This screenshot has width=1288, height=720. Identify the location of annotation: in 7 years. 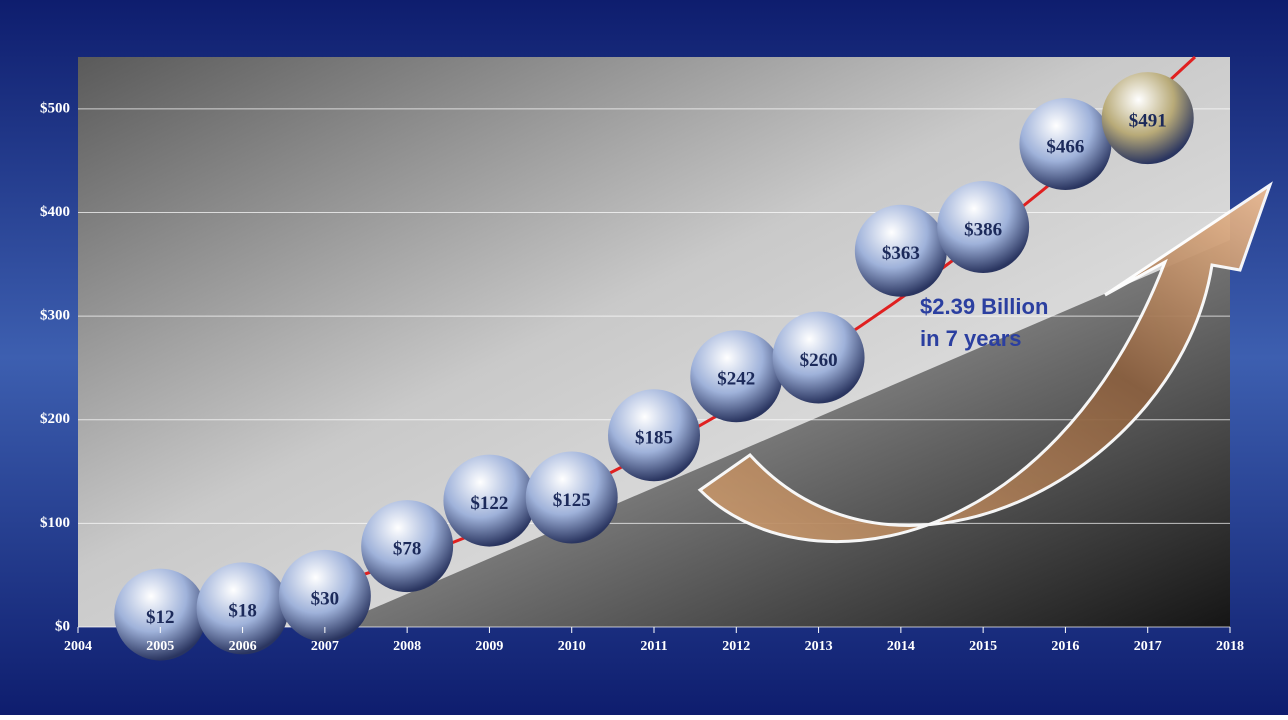
(971, 338).